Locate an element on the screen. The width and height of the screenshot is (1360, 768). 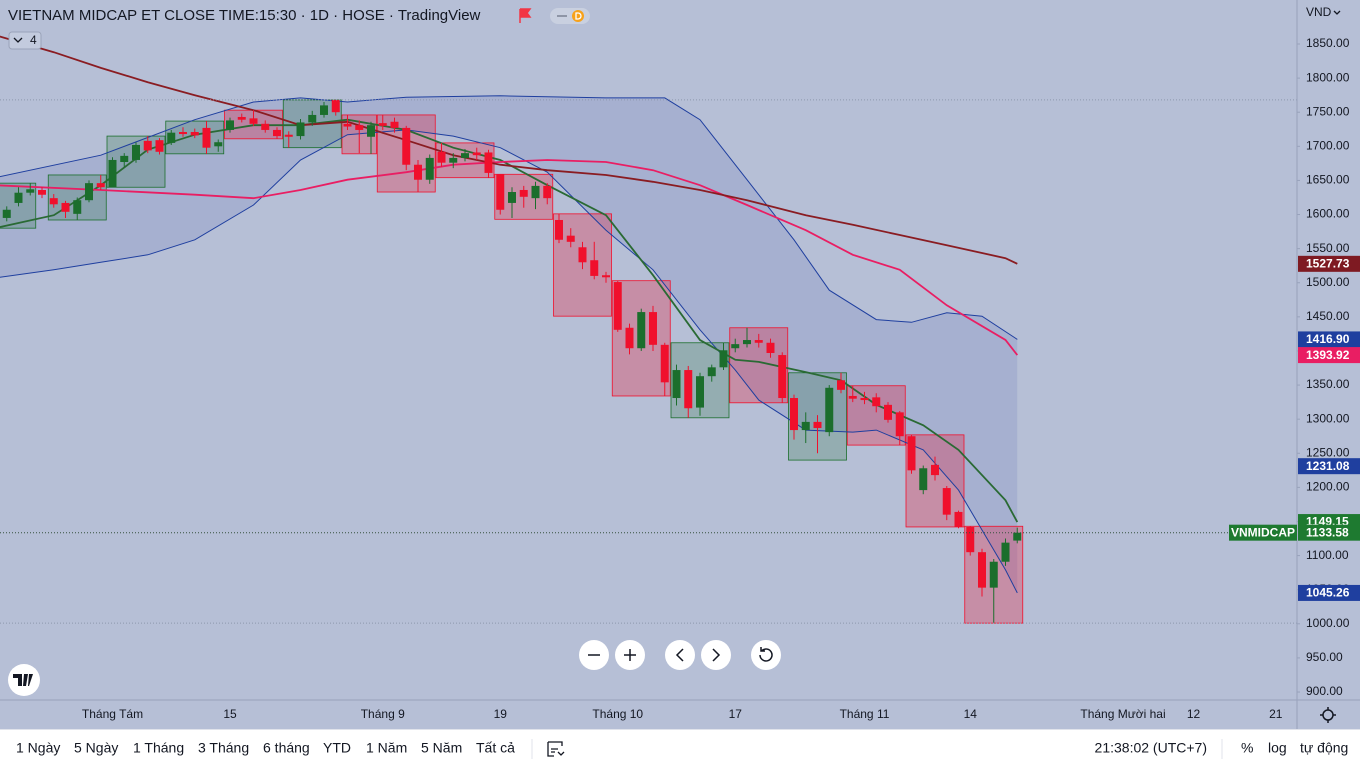
delay-badge is located at coordinates (578, 16).